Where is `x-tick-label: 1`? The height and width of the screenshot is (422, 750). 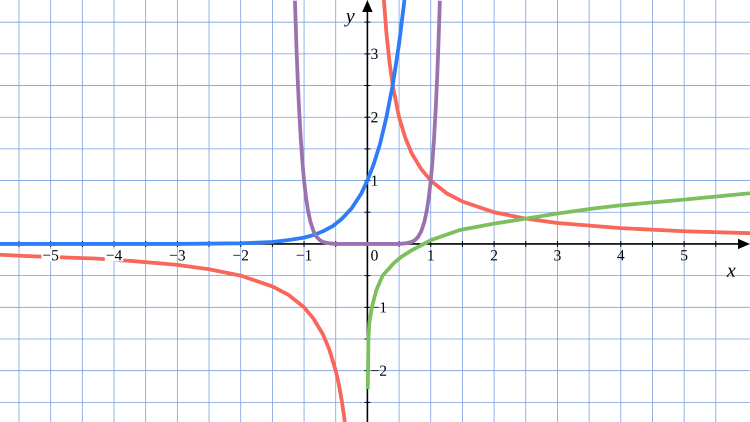 x-tick-label: 1 is located at coordinates (431, 255).